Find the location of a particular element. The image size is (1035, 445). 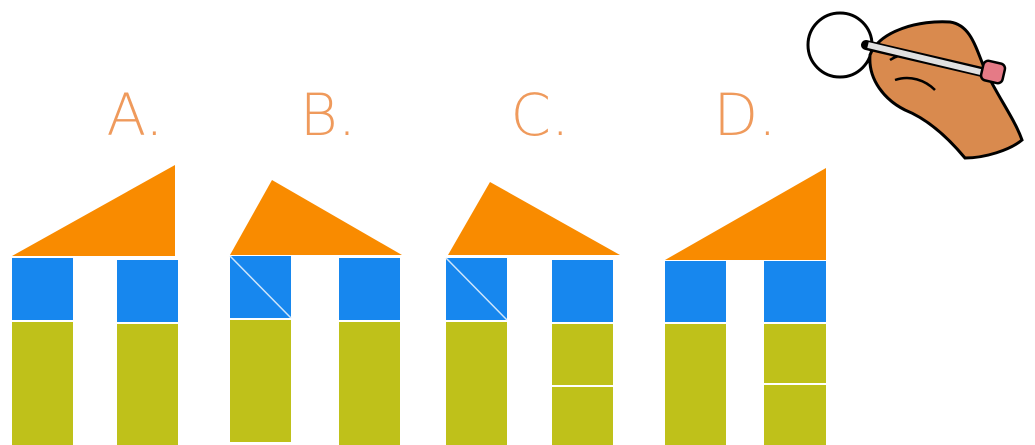

option-label: C. is located at coordinates (540, 115).